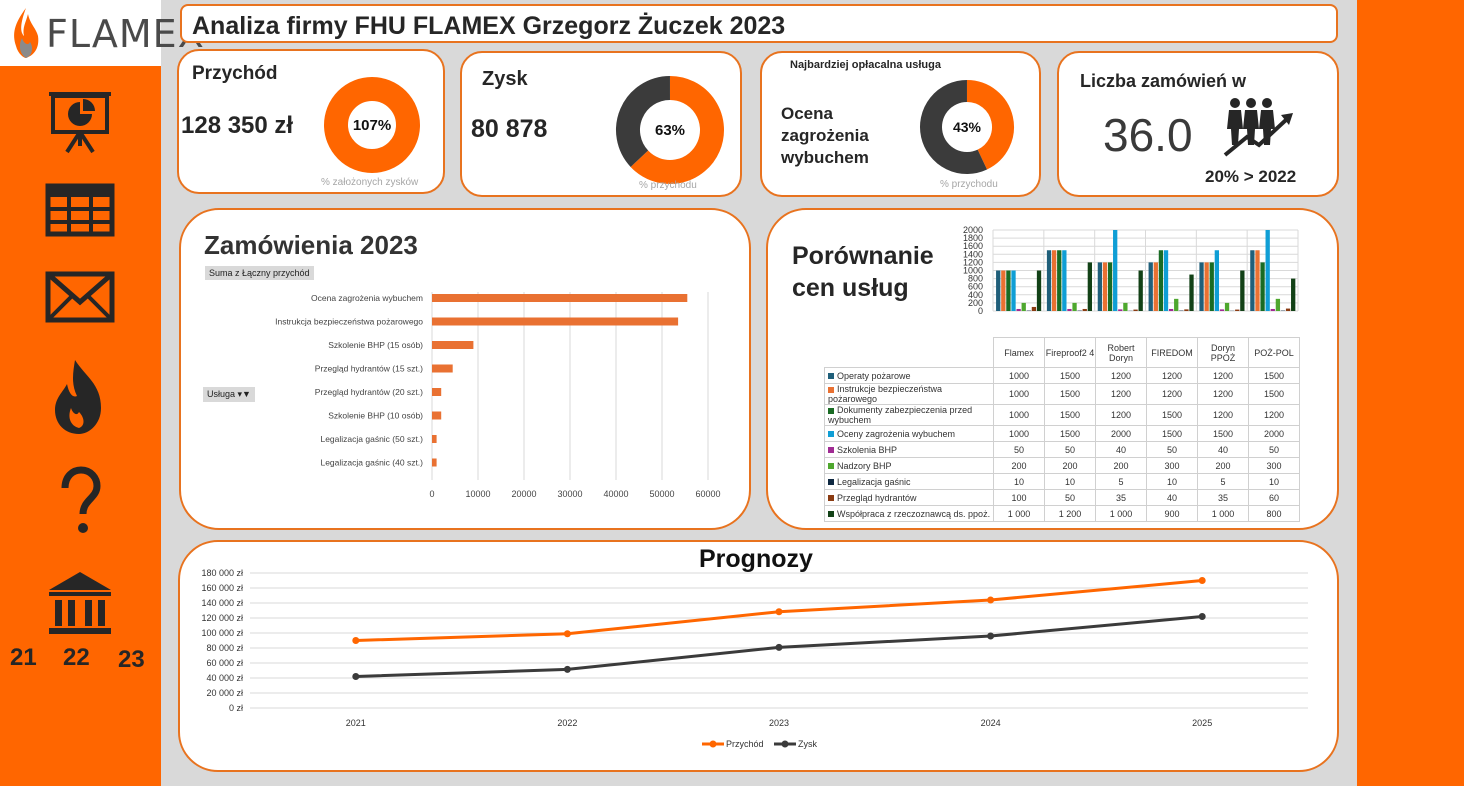  I want to click on pivot-field-button: Suma z Łączny przychód, so click(259, 273).